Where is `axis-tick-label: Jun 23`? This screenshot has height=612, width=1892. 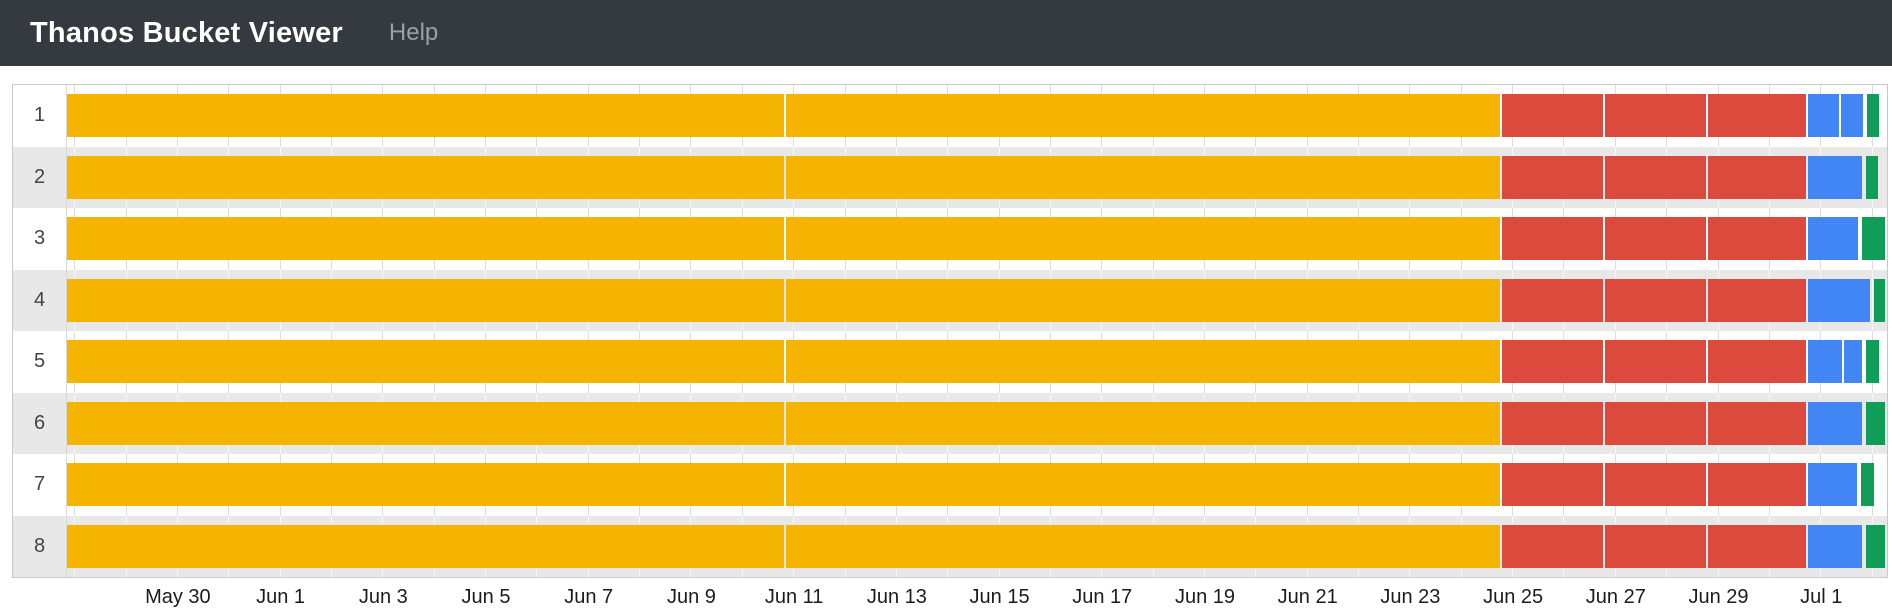
axis-tick-label: Jun 23 is located at coordinates (1410, 597).